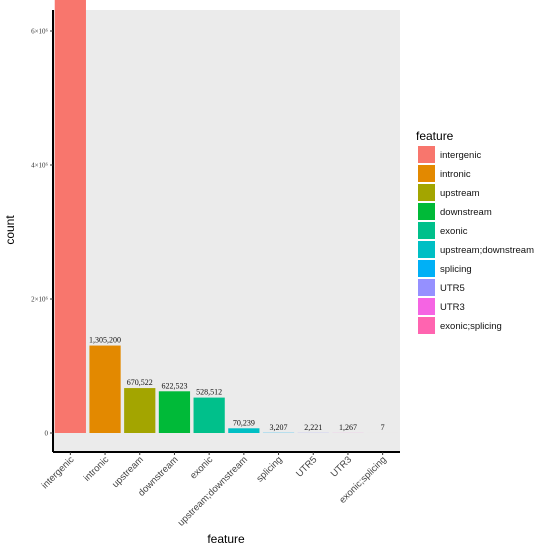 This screenshot has height=550, width=537. What do you see at coordinates (244, 430) in the screenshot?
I see `bar-upstream-downstream` at bounding box center [244, 430].